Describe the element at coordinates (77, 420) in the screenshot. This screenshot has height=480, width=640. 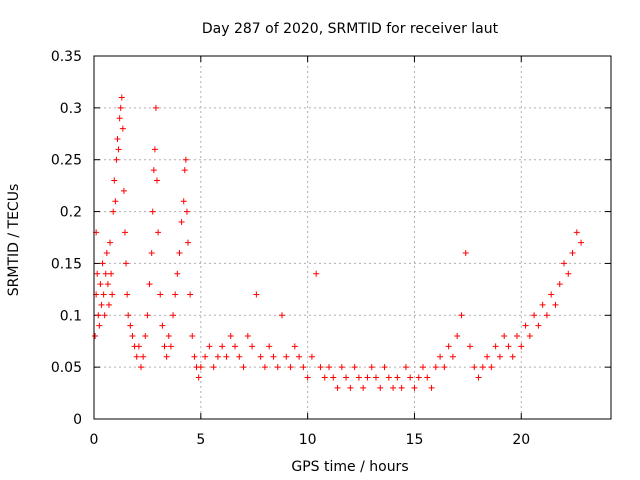
I see `y-tick-label: 0` at that location.